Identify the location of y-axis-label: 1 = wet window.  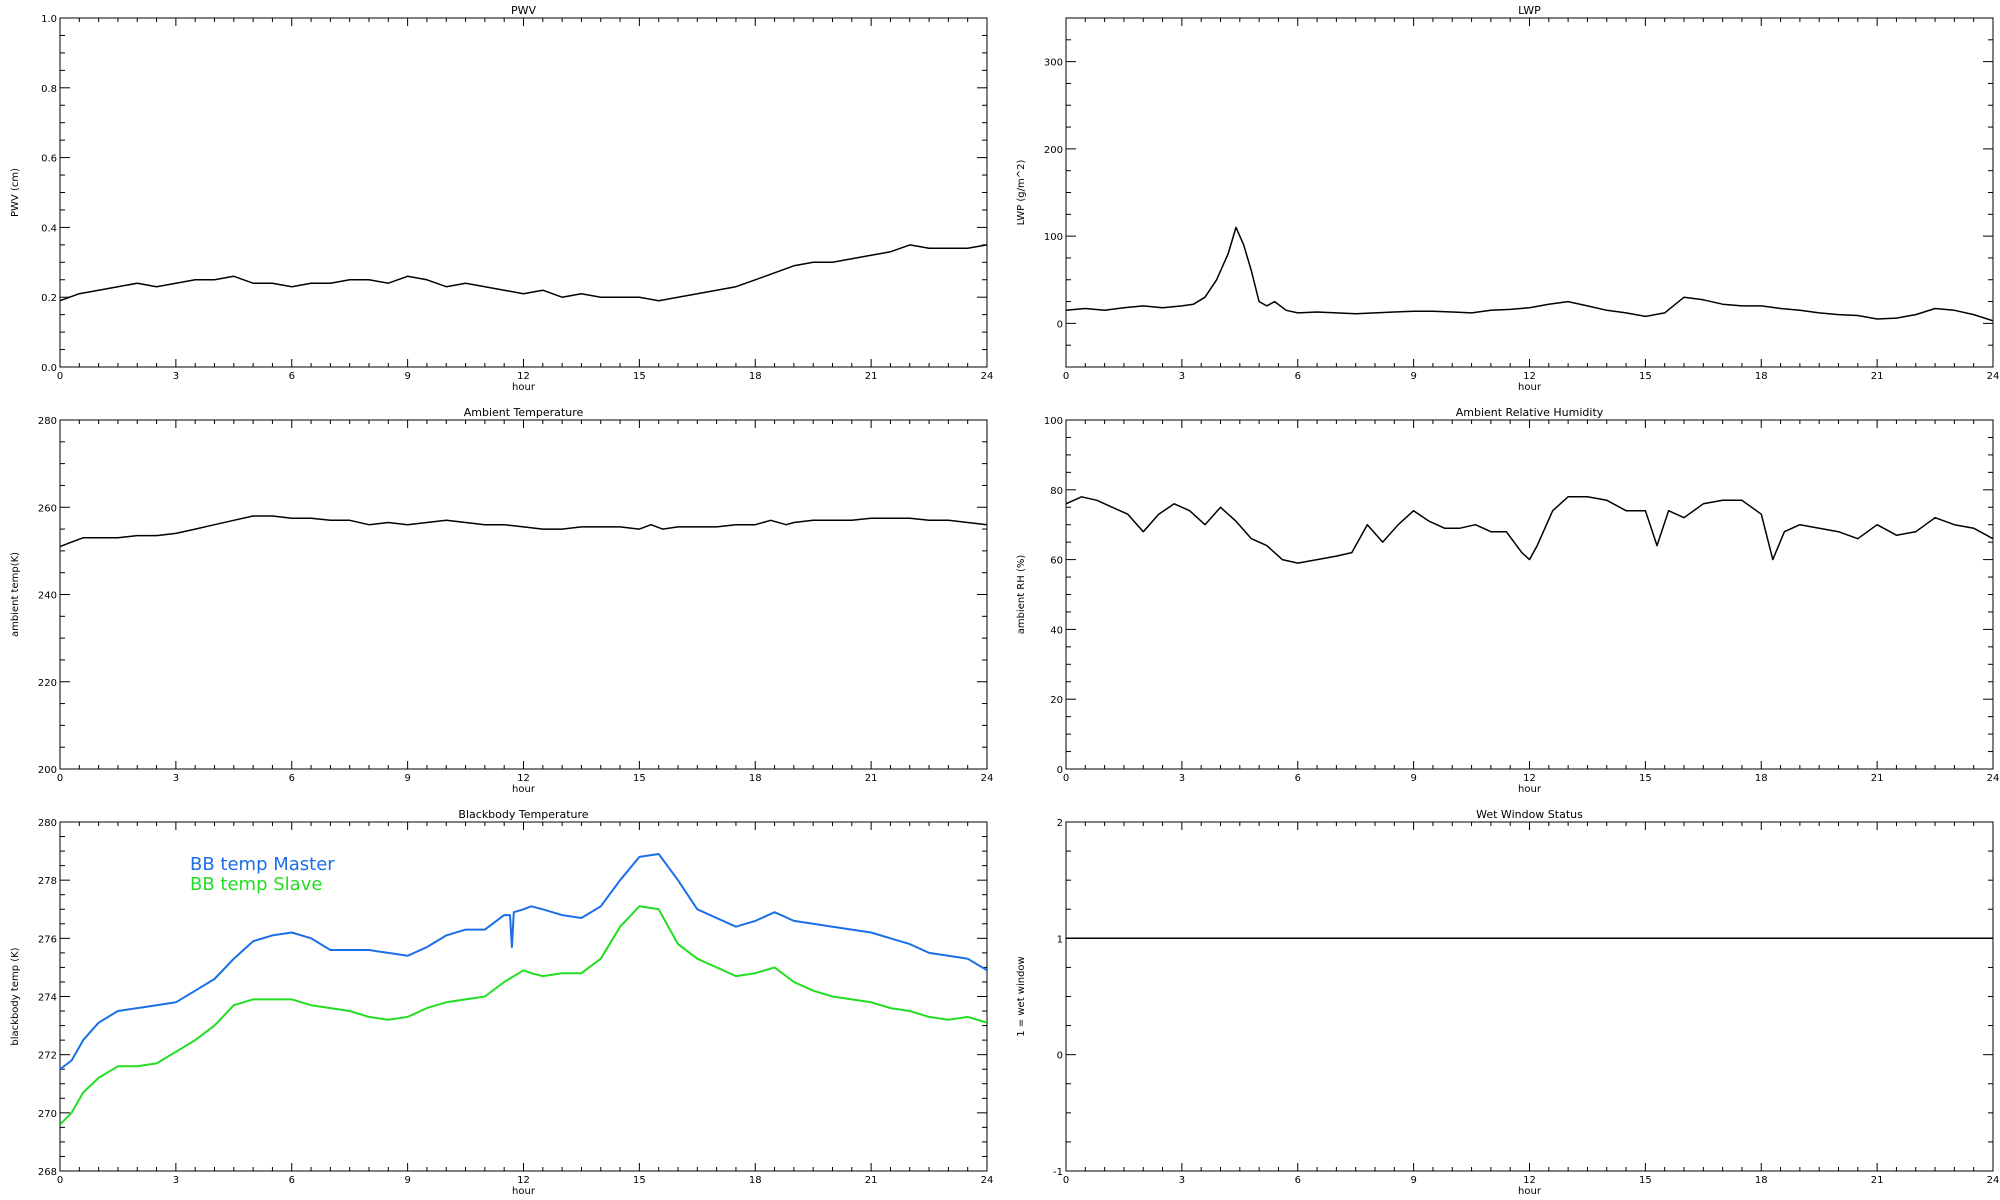
(1021, 996).